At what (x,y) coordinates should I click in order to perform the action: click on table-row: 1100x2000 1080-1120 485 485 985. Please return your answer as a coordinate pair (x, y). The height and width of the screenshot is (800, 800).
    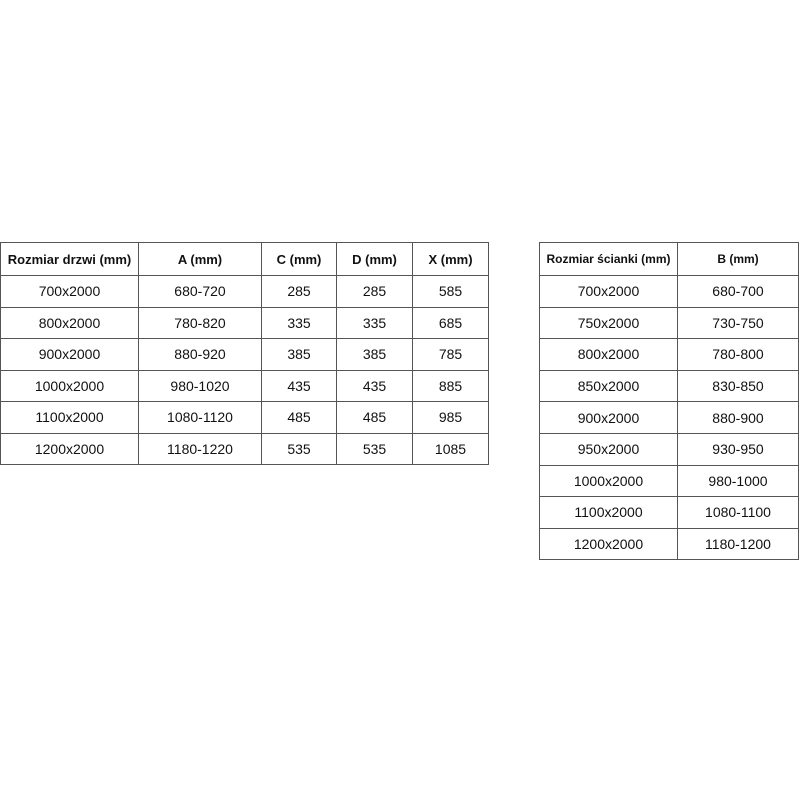
    Looking at the image, I should click on (244, 417).